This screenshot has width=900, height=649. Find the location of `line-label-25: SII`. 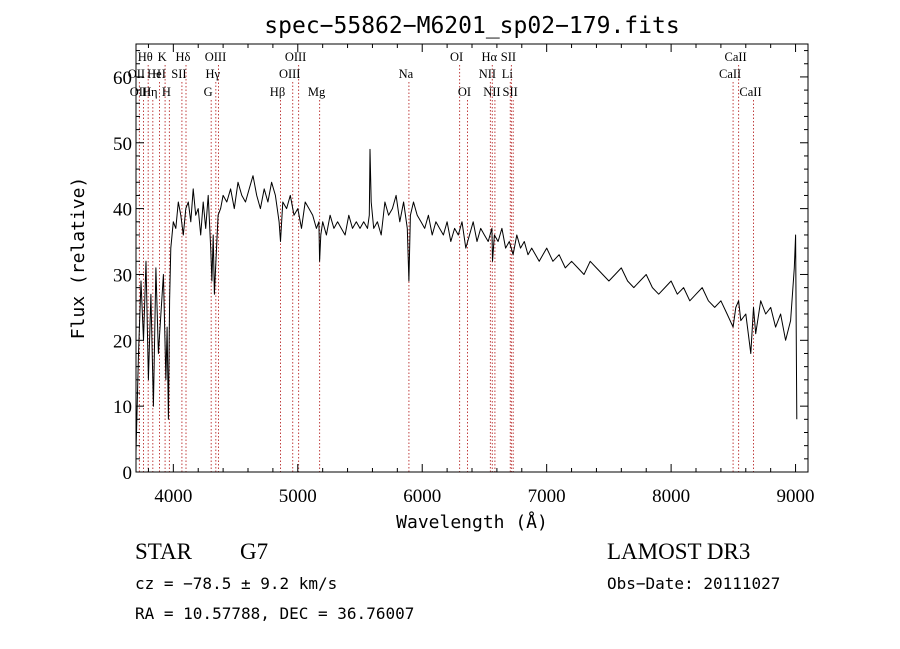

line-label-25: SII is located at coordinates (510, 92).